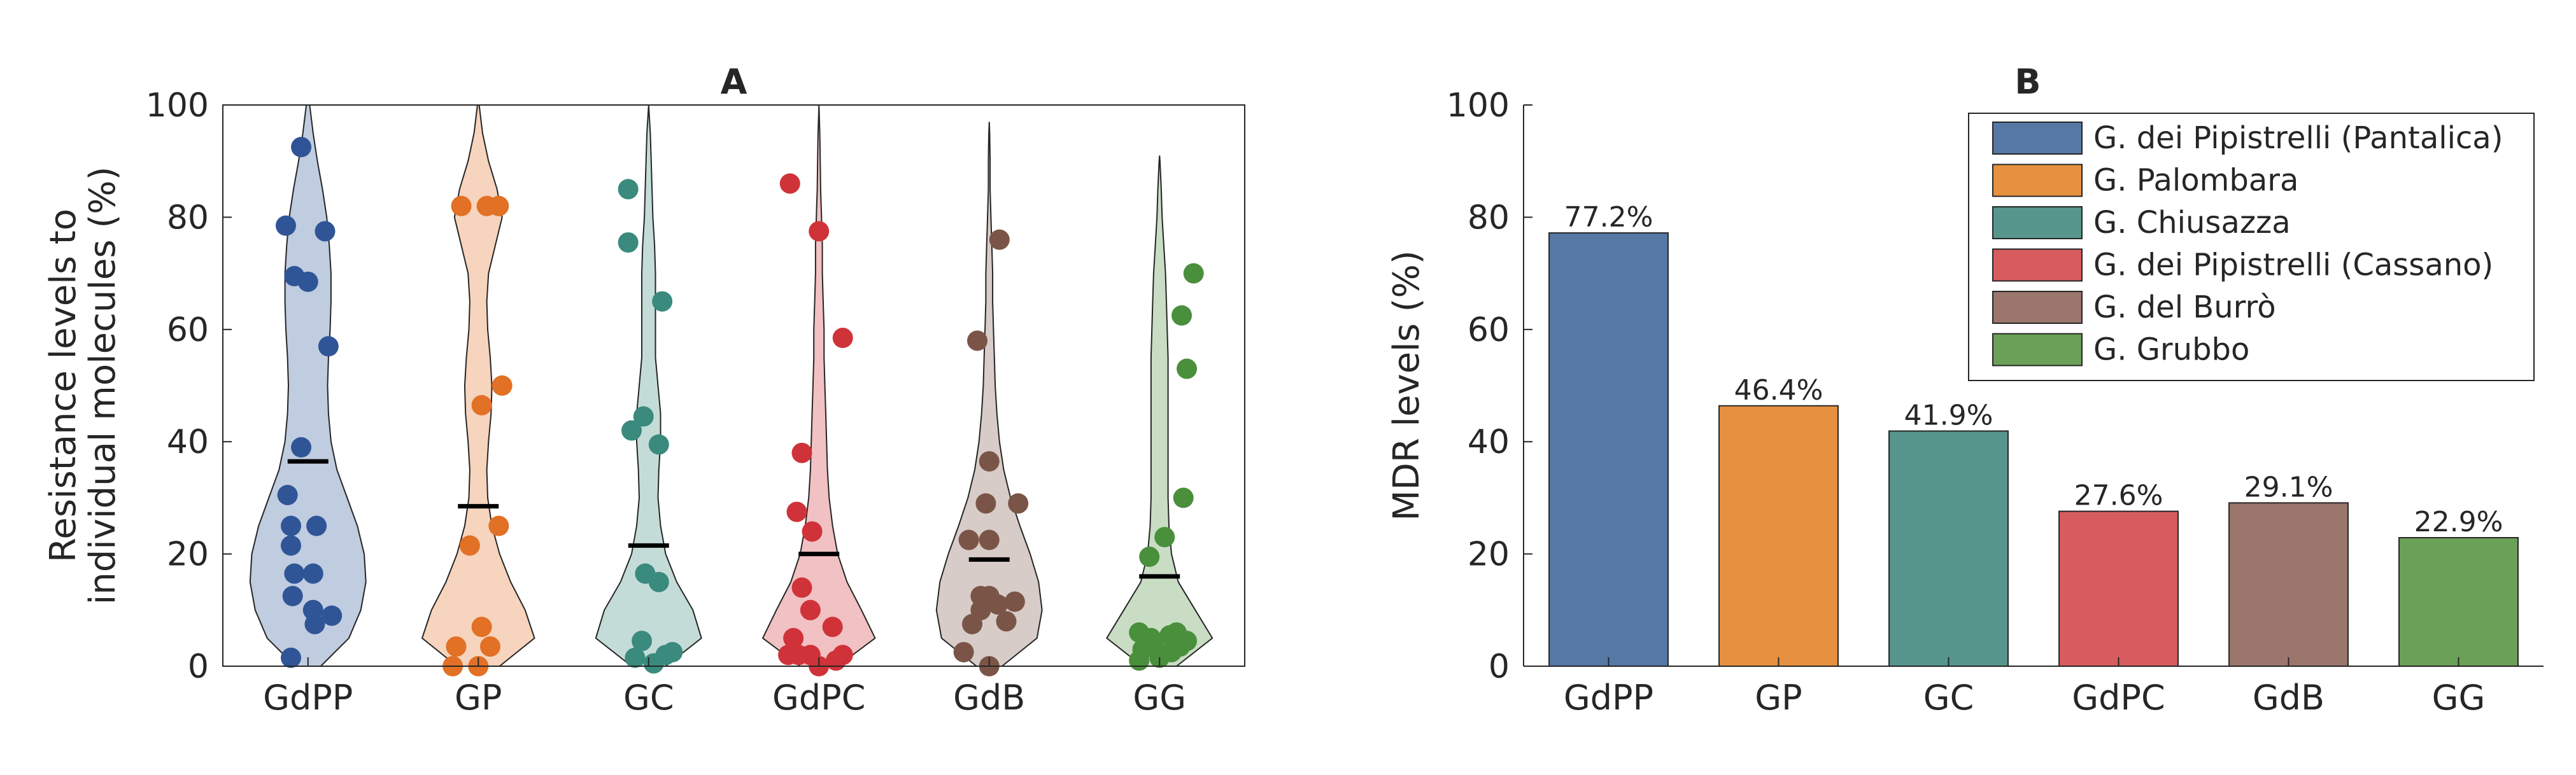 The image size is (2576, 775). What do you see at coordinates (2298, 138) in the screenshot?
I see `legend-label: G. dei Pipistrelli (Pantalica)` at bounding box center [2298, 138].